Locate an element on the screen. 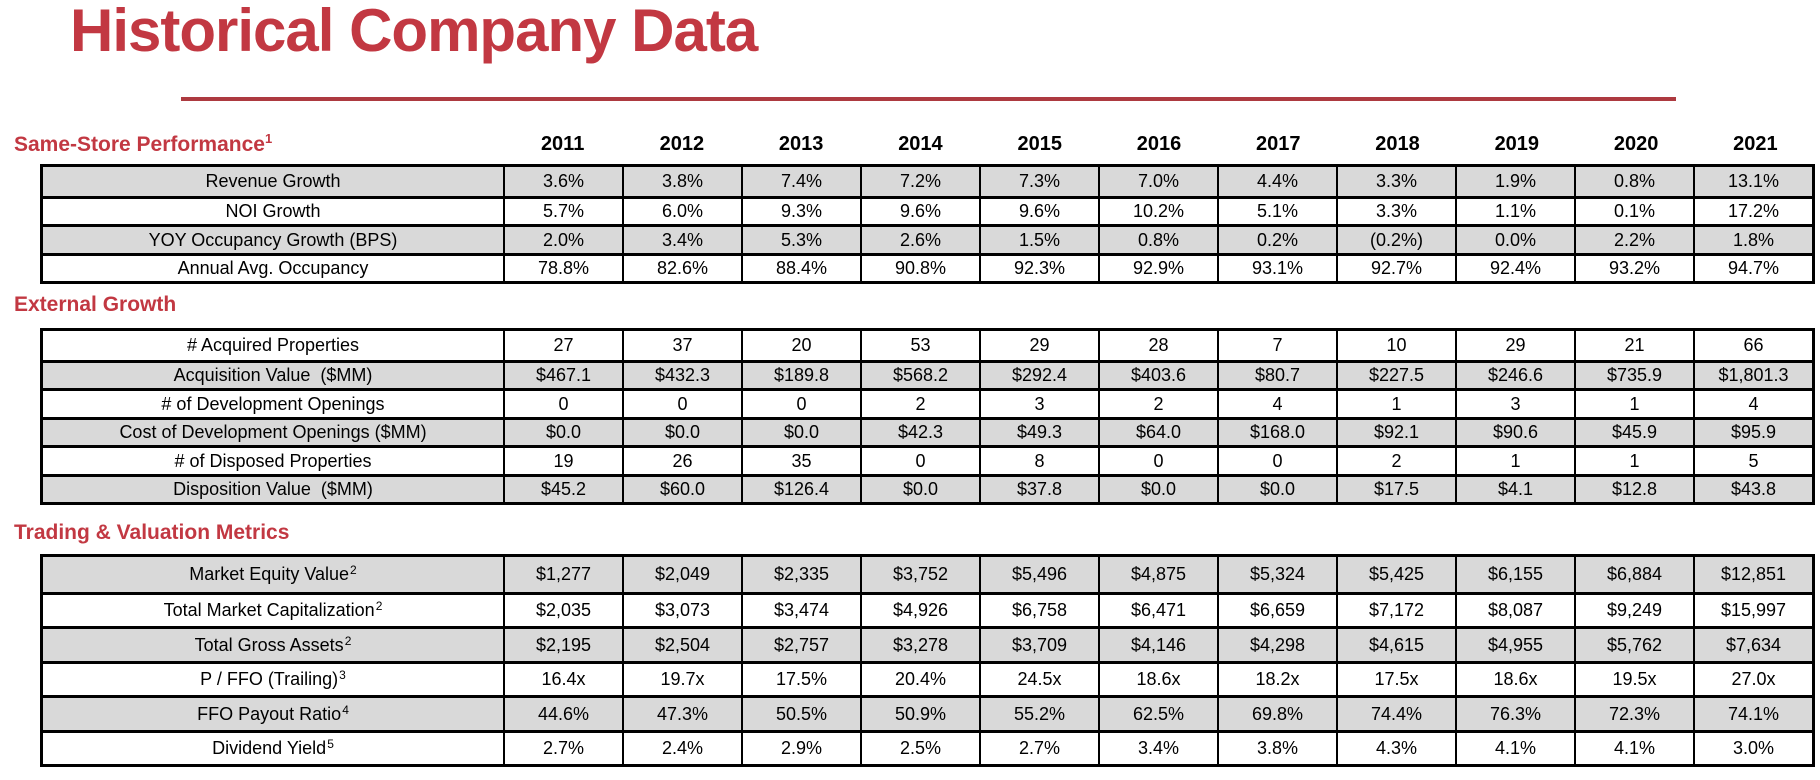  data-cell: $37.8 is located at coordinates (1038, 489).